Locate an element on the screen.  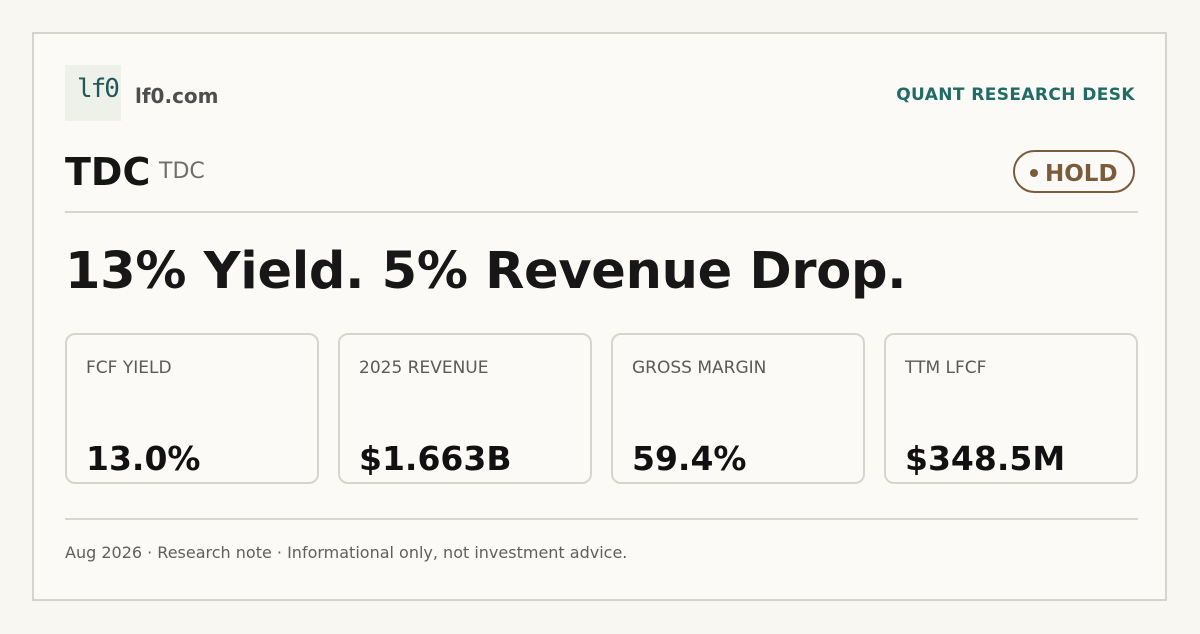
rating-label: HOLD is located at coordinates (1081, 174).